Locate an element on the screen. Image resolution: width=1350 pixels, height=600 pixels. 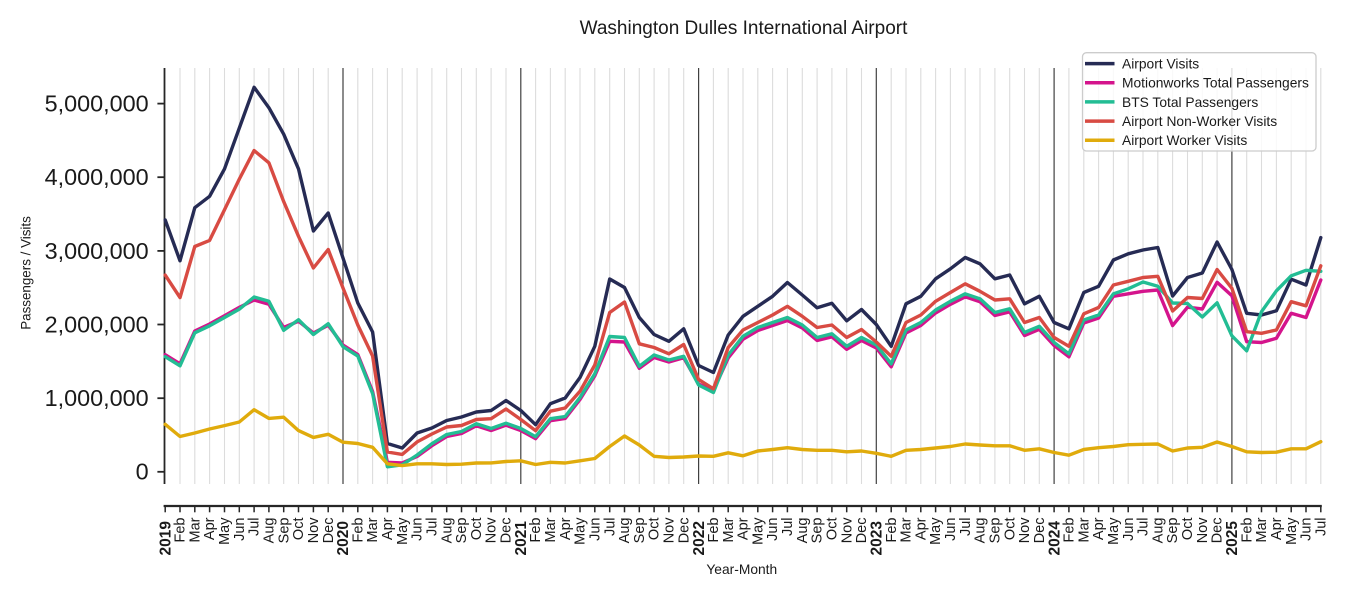
svg-text: 0 is located at coordinates (142, 472).